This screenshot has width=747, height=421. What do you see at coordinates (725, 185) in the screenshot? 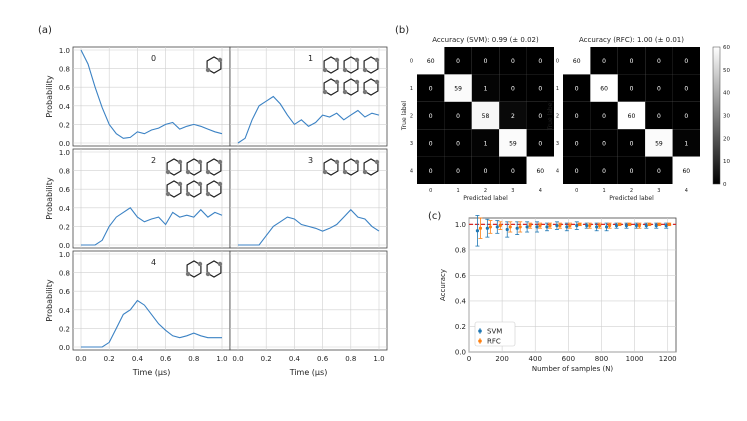
I see `colorbar-tick-label: 0` at bounding box center [725, 185].